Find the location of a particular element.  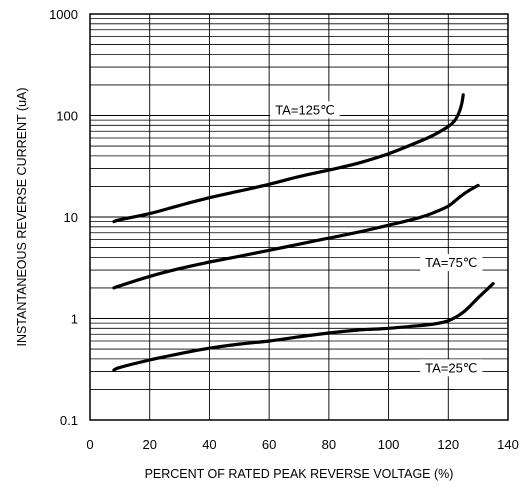

x-tick-label: 20 is located at coordinates (149, 444).